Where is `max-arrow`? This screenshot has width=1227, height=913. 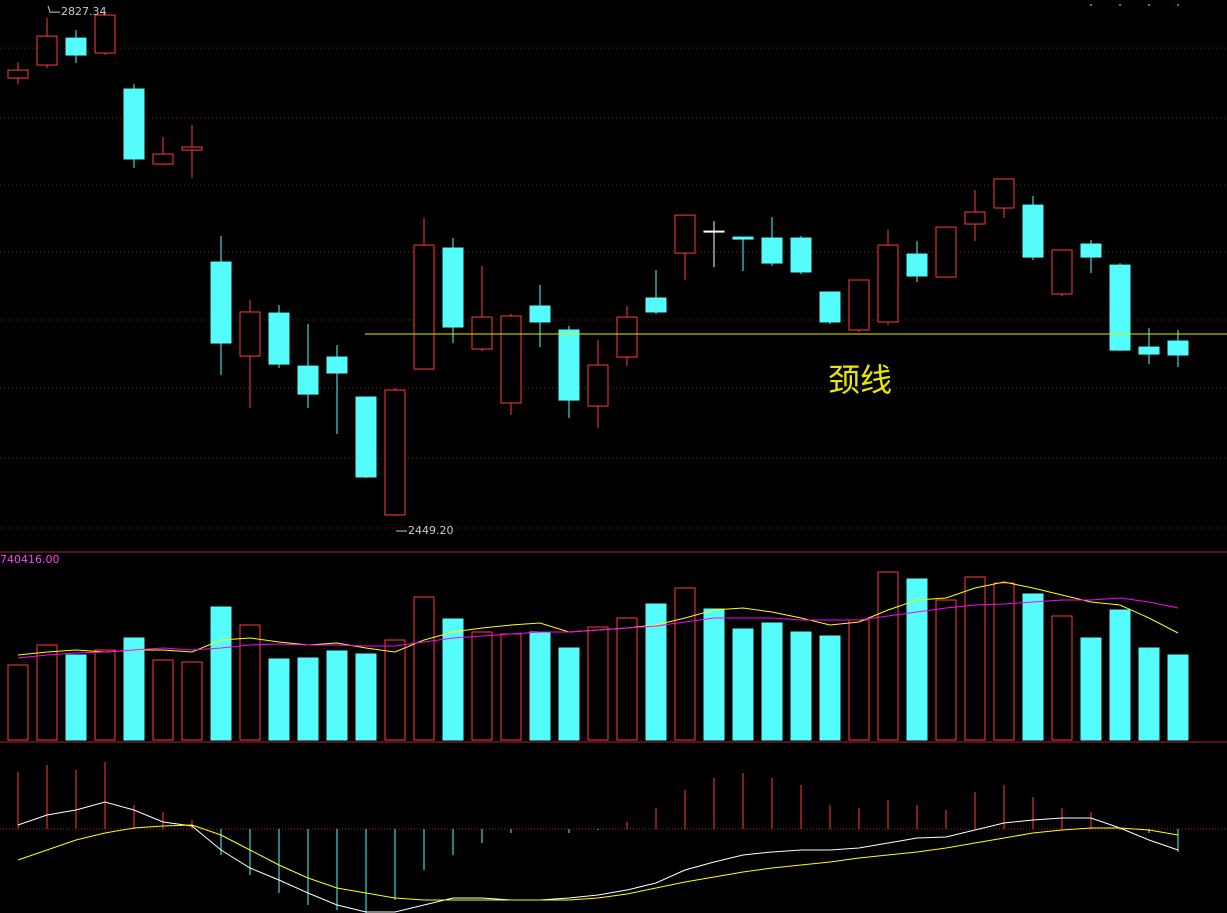
max-arrow is located at coordinates (53, 9).